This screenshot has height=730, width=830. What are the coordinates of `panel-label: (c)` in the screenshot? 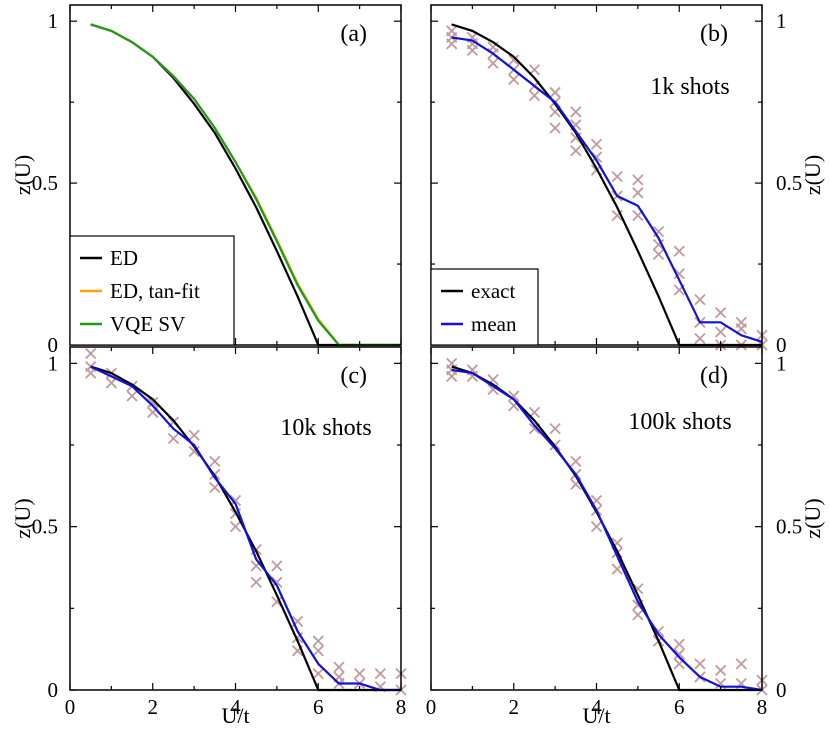 It's located at (353, 376).